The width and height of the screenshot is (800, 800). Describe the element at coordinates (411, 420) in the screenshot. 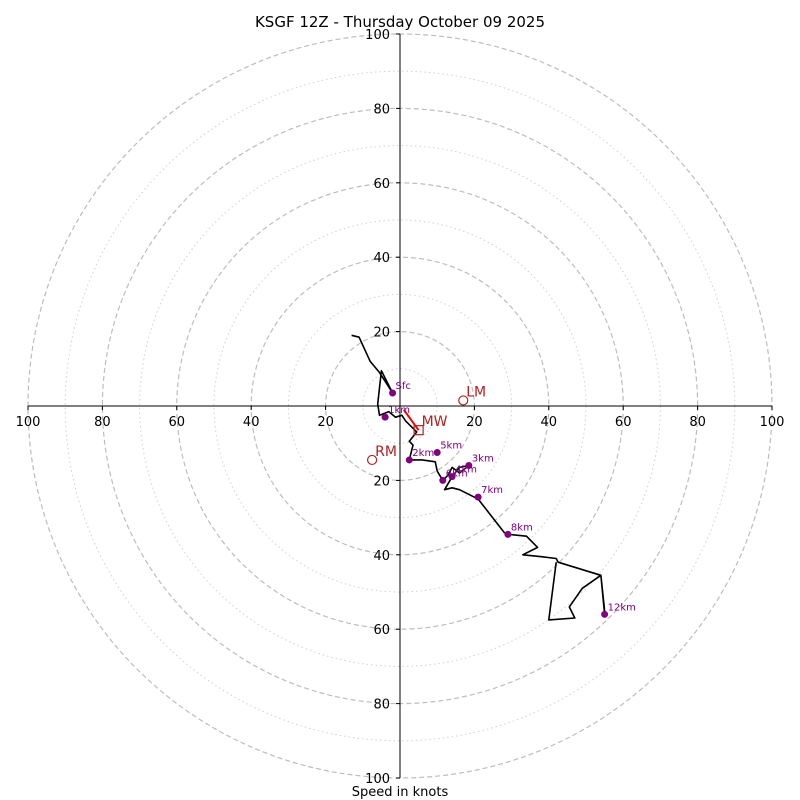

I see `mean-wind-vector` at that location.